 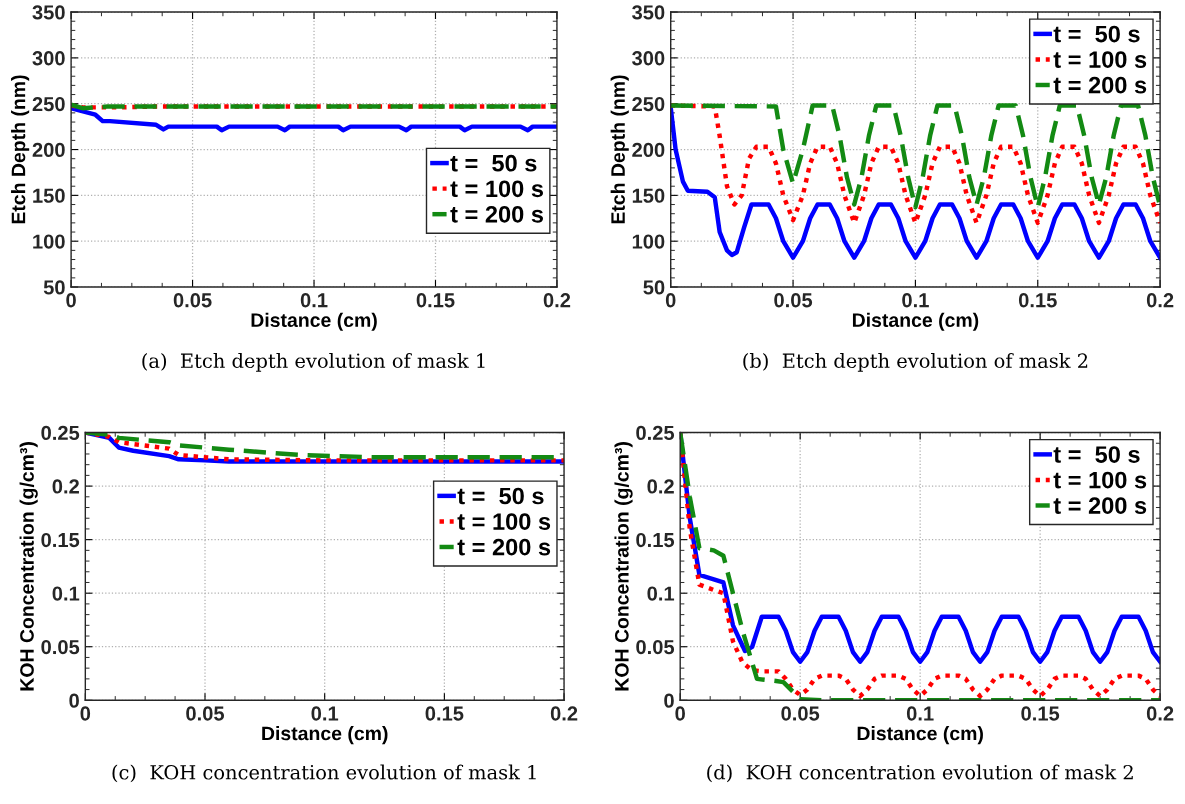 What do you see at coordinates (915, 362) in the screenshot?
I see `text: (b) Etch depth evolution of mask 2` at bounding box center [915, 362].